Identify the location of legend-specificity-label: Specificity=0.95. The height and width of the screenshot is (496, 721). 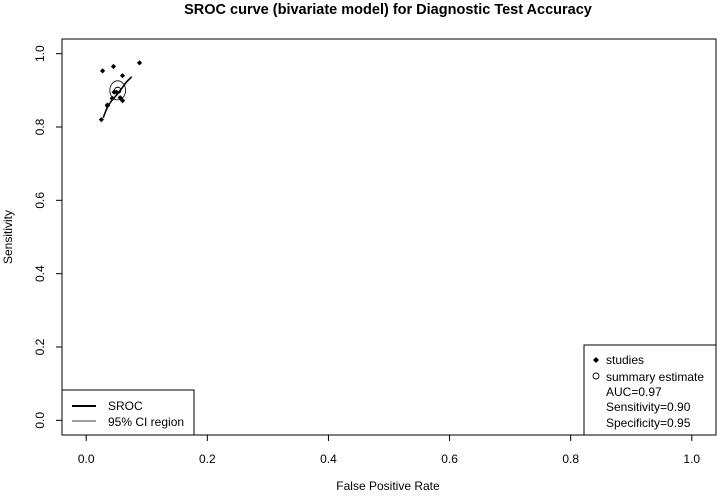
(648, 423).